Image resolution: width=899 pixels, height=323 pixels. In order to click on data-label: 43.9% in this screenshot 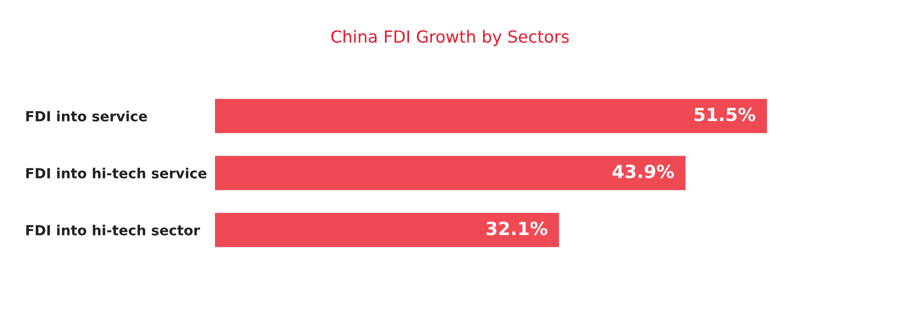, I will do `click(643, 171)`.